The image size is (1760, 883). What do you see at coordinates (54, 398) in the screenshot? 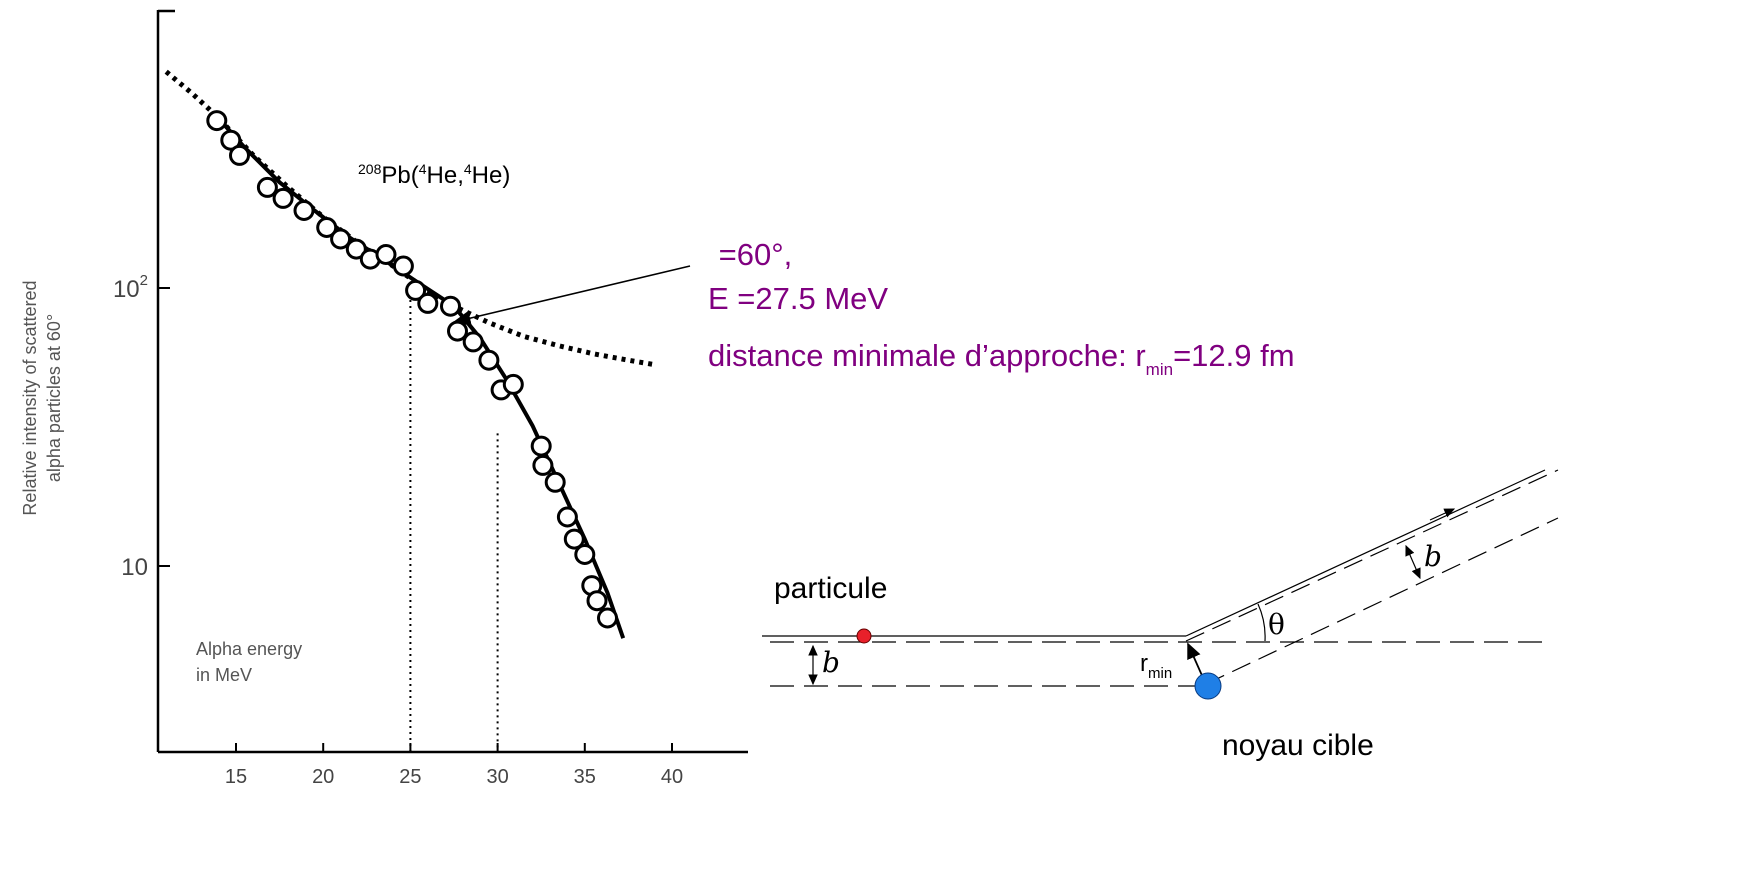
I see `y-axis-label-line2: alpha particles at 60°` at bounding box center [54, 398].